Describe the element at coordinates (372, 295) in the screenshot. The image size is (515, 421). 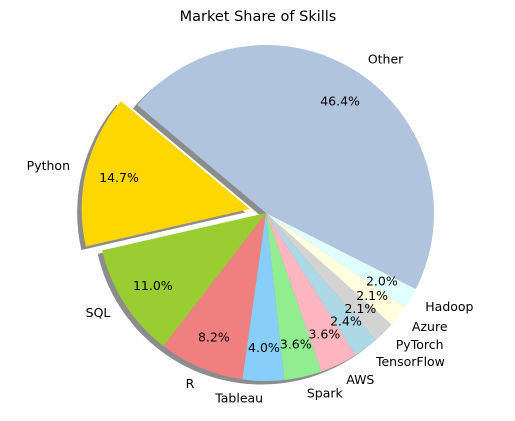
I see `slice-percent-azure: 2.1%` at that location.